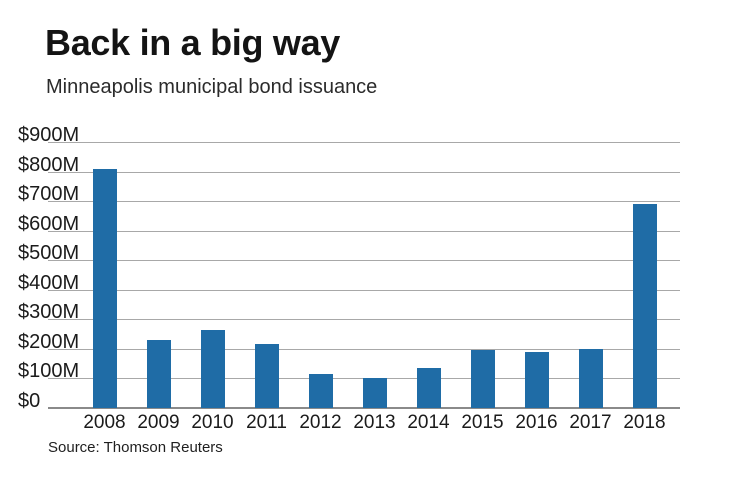 This screenshot has height=482, width=740. What do you see at coordinates (590, 422) in the screenshot?
I see `x-tick-label-2017: 2017` at bounding box center [590, 422].